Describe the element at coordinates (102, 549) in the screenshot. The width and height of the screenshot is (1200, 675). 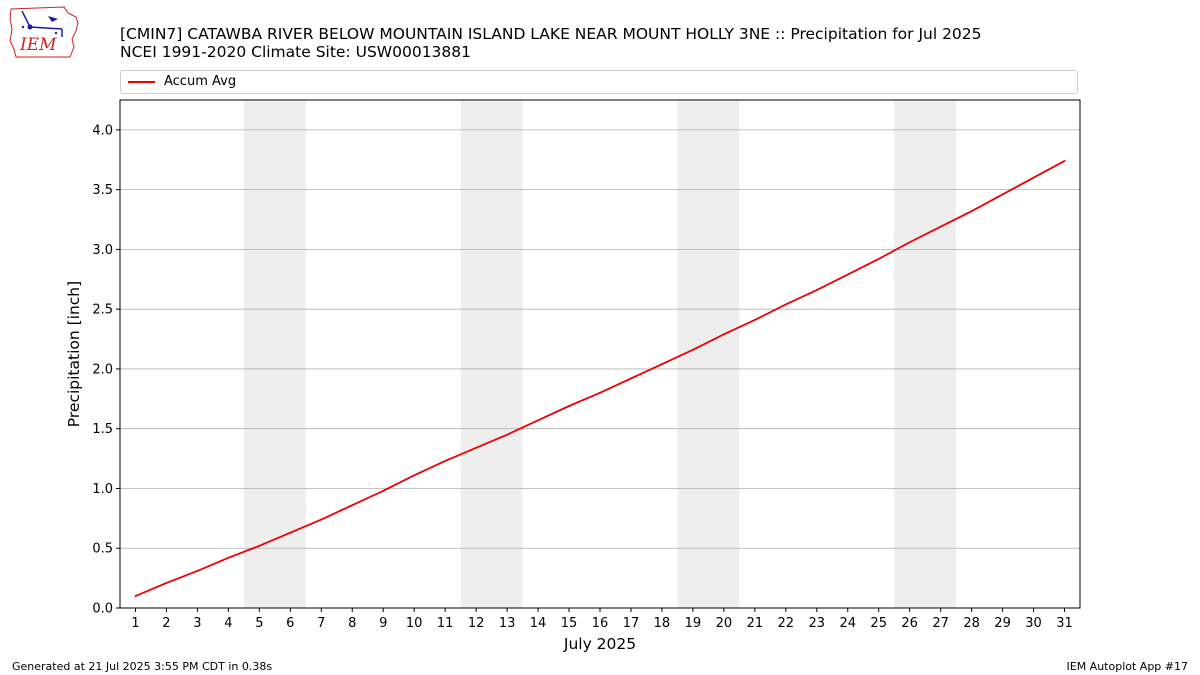
I see `y-tick-label-1: 0.5` at that location.